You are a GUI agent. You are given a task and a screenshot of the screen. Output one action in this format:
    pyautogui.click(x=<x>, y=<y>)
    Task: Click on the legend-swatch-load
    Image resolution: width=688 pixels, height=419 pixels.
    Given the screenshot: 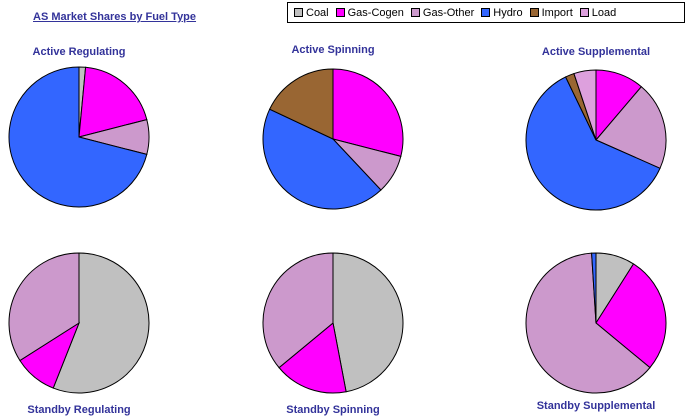 What is the action you would take?
    pyautogui.click(x=584, y=12)
    